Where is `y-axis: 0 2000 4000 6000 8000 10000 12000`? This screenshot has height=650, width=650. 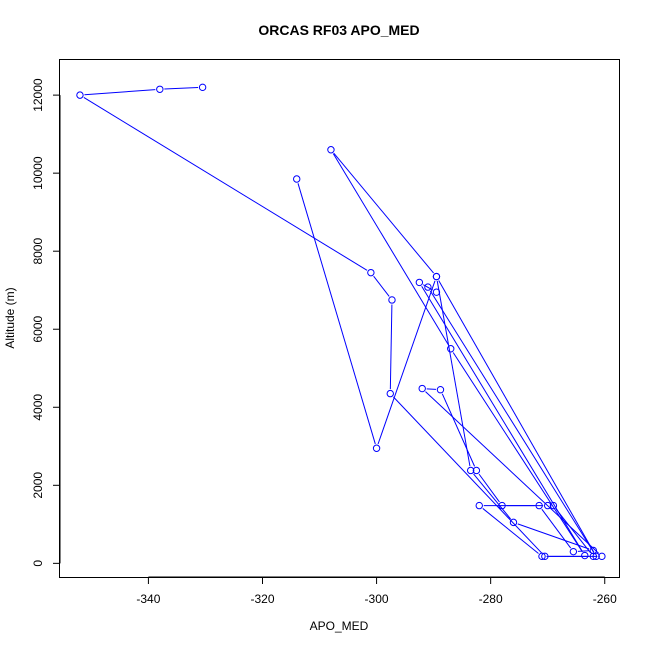 y-axis: 0 2000 4000 6000 8000 10000 12000 is located at coordinates (46, 322).